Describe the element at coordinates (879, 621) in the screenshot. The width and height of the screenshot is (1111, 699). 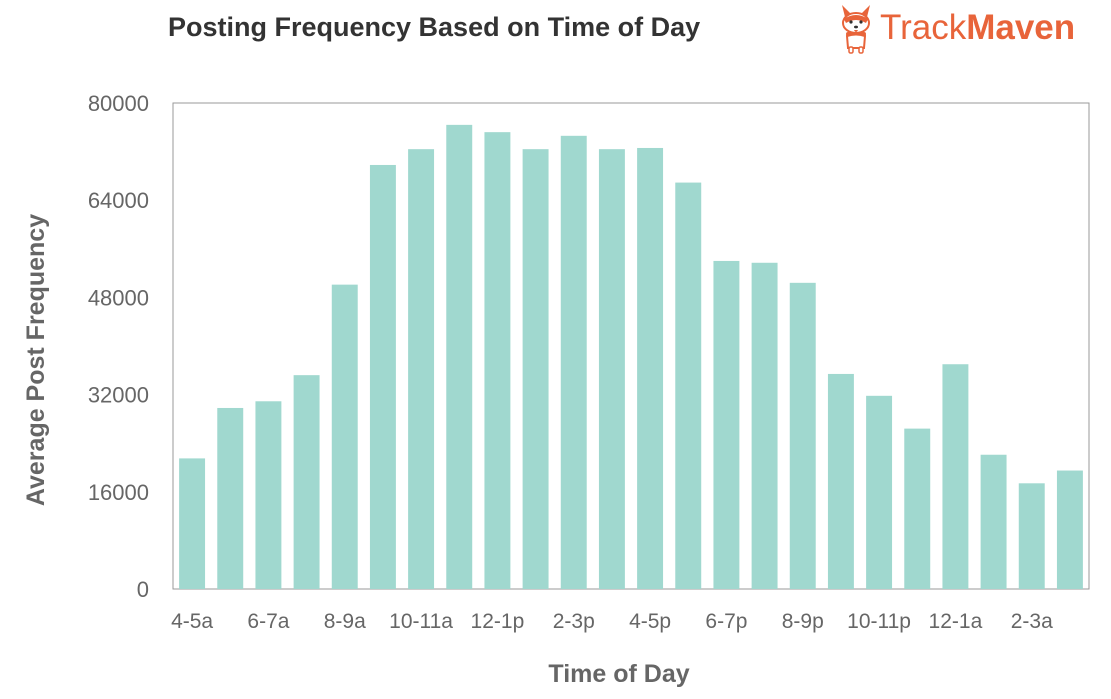
I see `x-tick-label: 10-11p` at that location.